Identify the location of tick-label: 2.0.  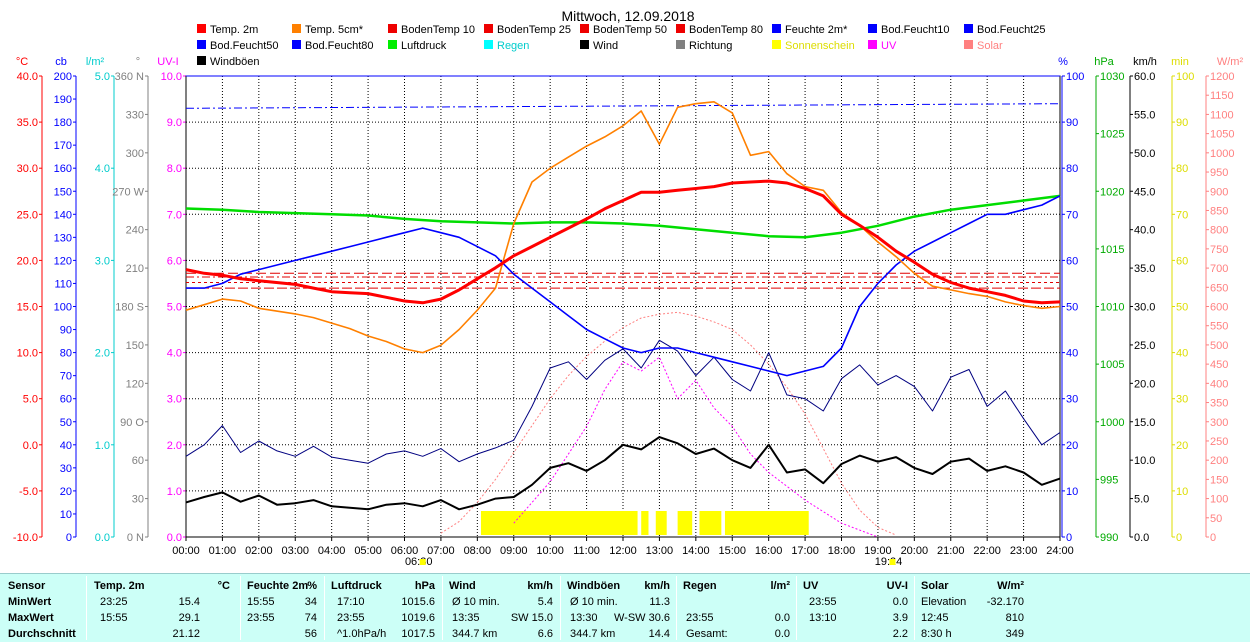
(102, 354).